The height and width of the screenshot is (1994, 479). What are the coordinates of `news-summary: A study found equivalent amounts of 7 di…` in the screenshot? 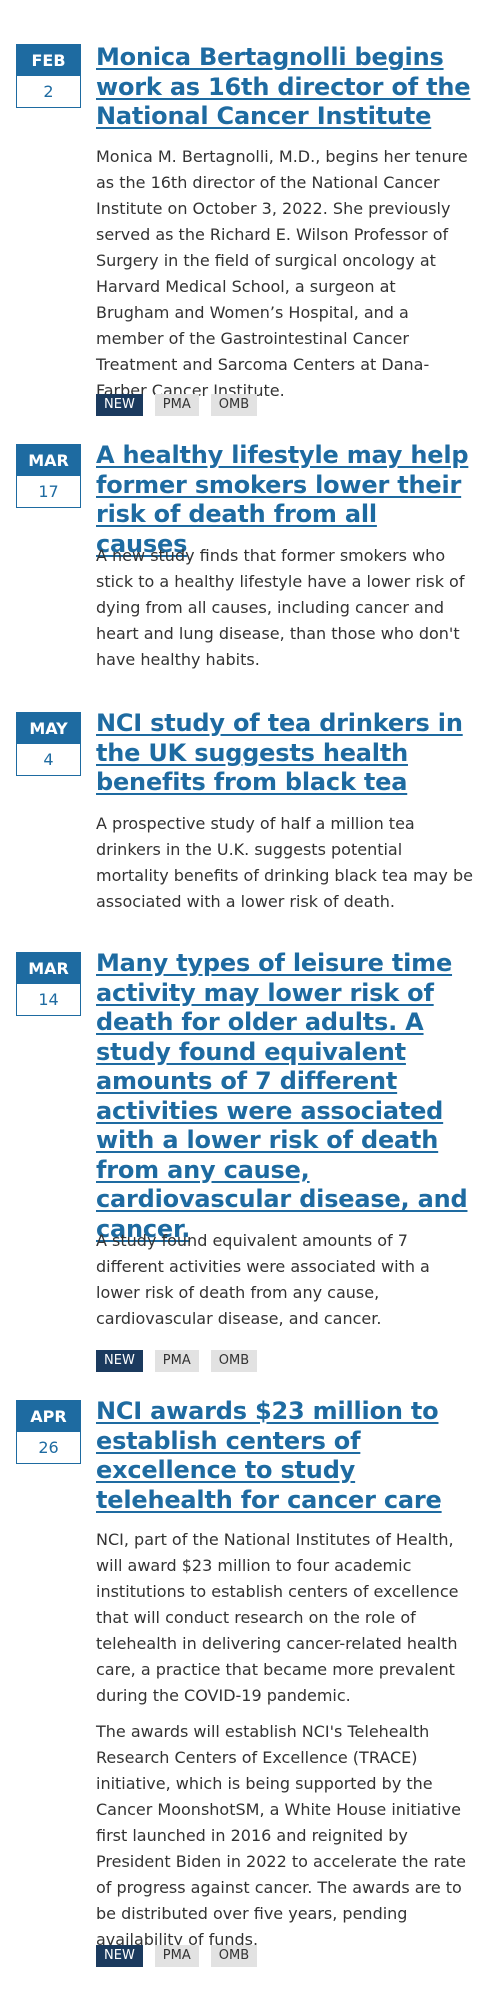 It's located at (263, 1279).